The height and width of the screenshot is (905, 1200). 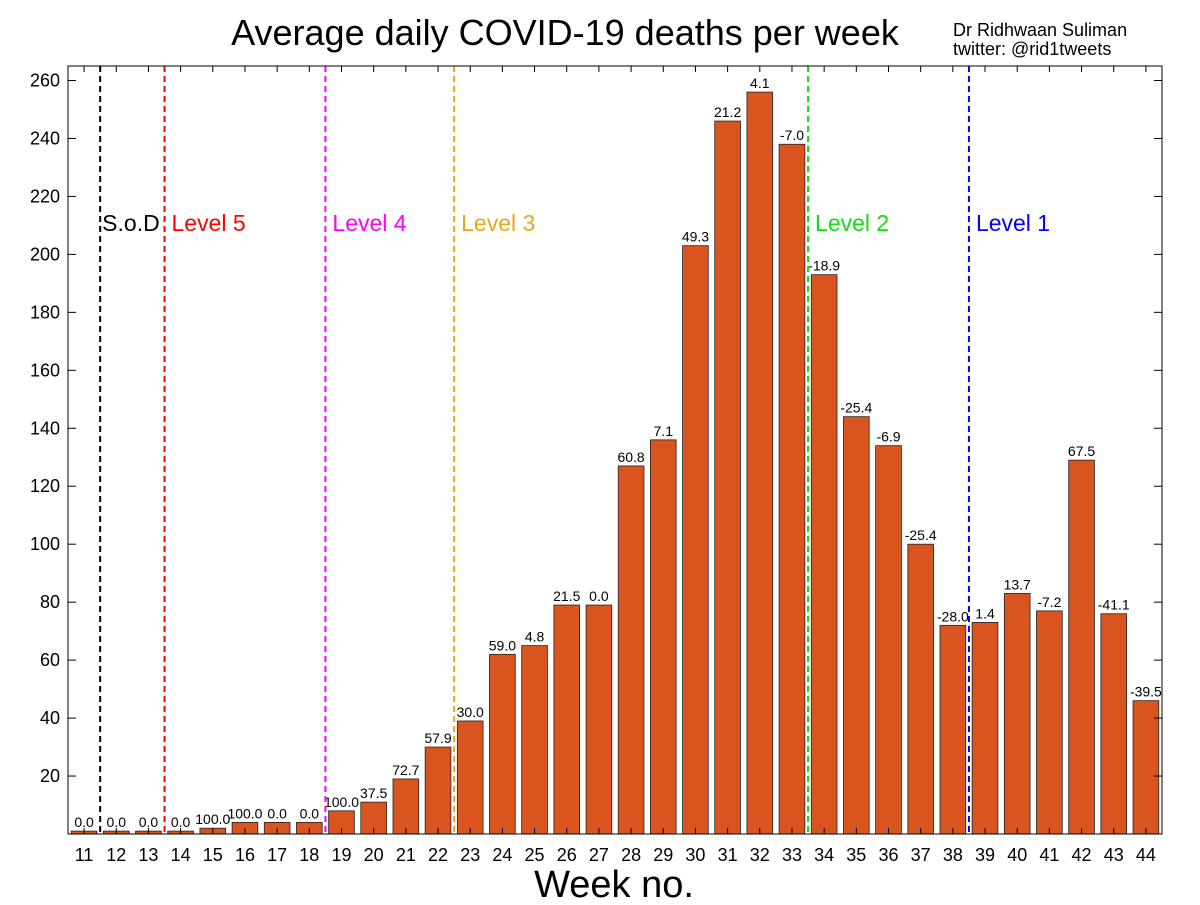 I want to click on data-label: -18.9, so click(x=824, y=266).